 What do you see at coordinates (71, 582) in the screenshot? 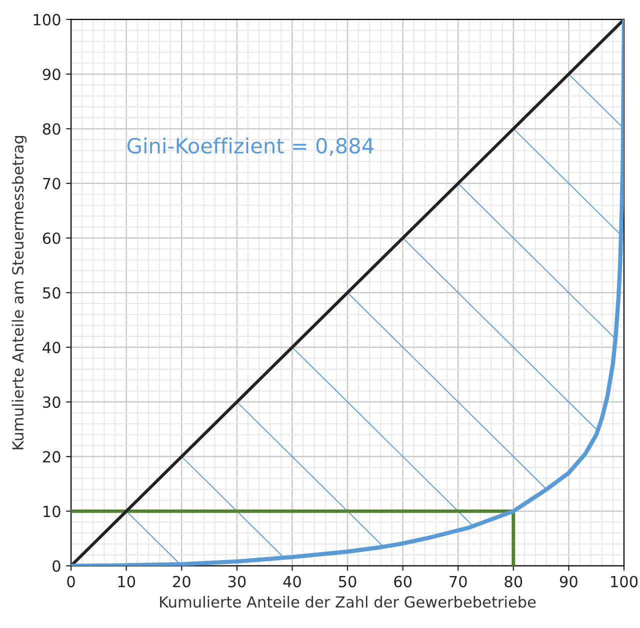
I see `x-tick-label: 0` at bounding box center [71, 582].